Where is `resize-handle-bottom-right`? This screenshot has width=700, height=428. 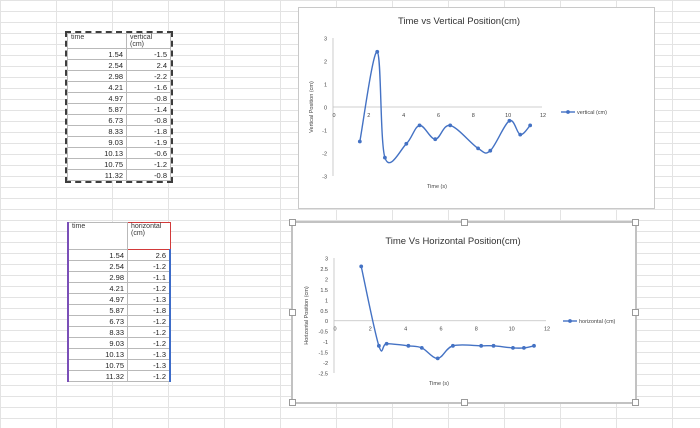
resize-handle-bottom-right is located at coordinates (635, 402).